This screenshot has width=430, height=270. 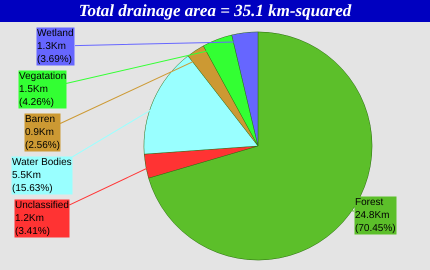 What do you see at coordinates (375, 222) in the screenshot?
I see `data-label: 24.8Km (70.45%)` at bounding box center [375, 222].